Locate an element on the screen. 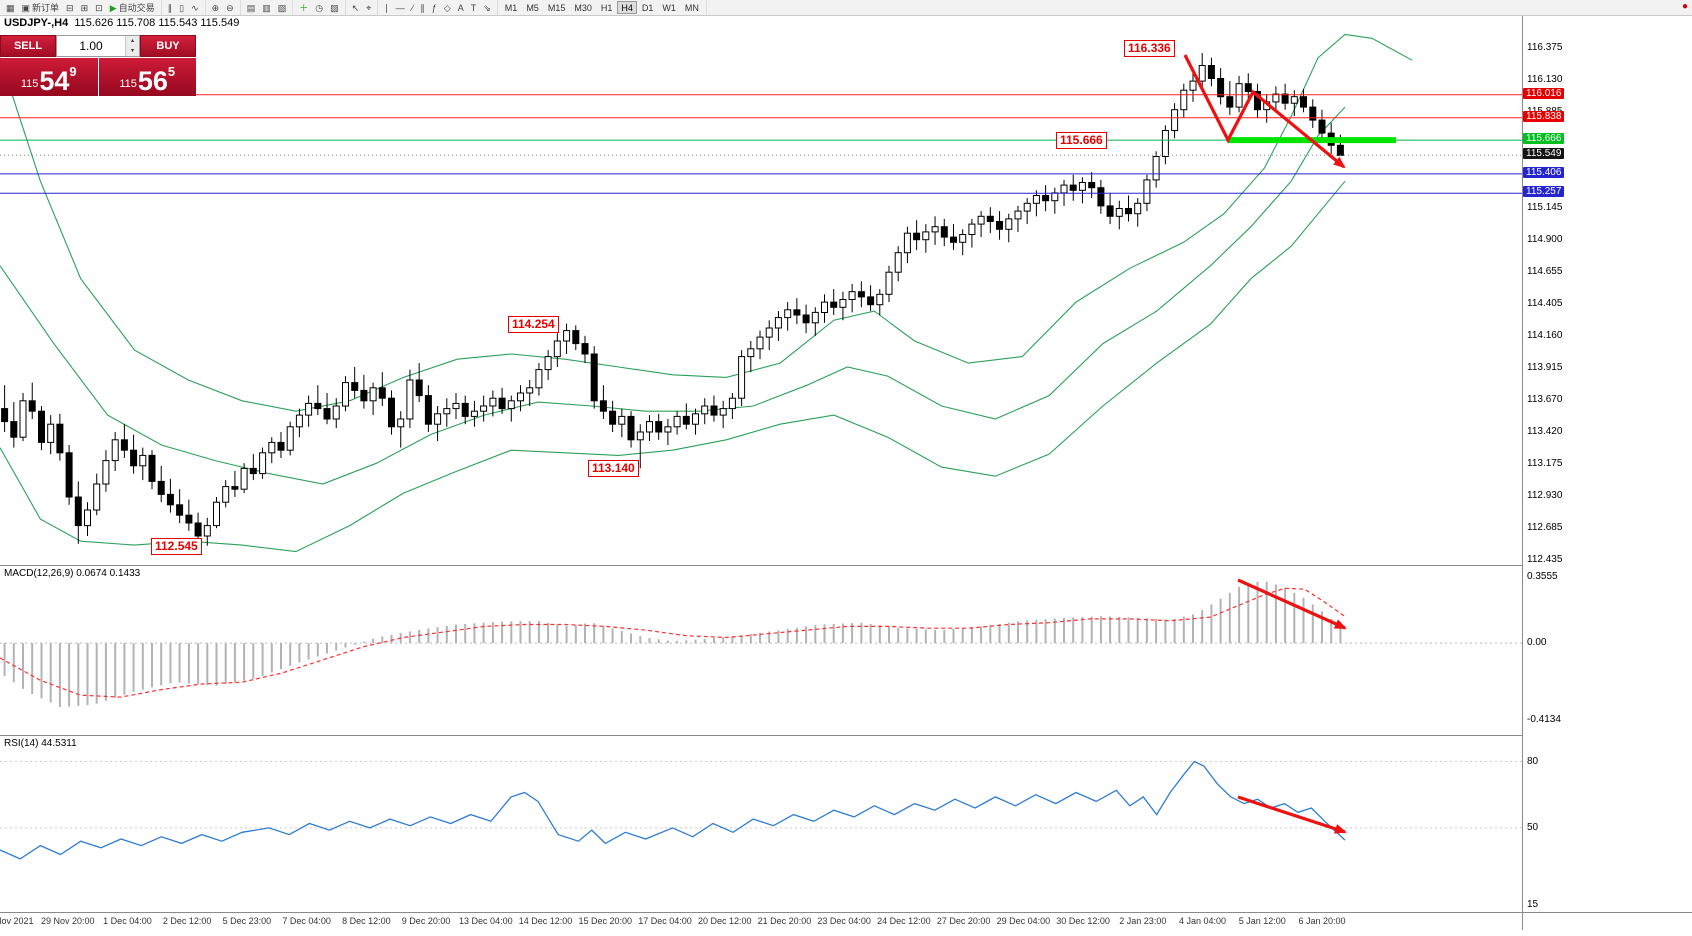 The width and height of the screenshot is (1692, 936). ask-big-digits: 56 is located at coordinates (152, 80).